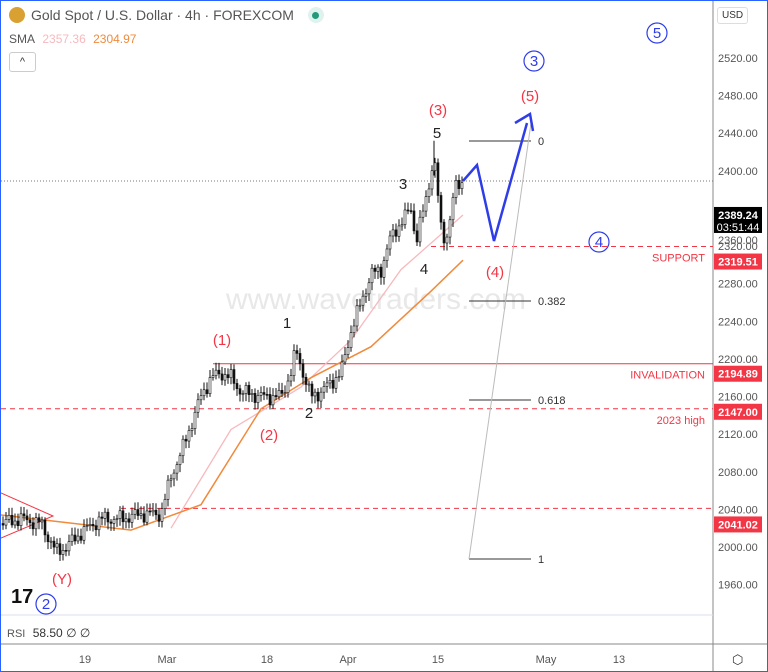 The image size is (768, 672). I want to click on rsi-label: RSI, so click(16, 634).